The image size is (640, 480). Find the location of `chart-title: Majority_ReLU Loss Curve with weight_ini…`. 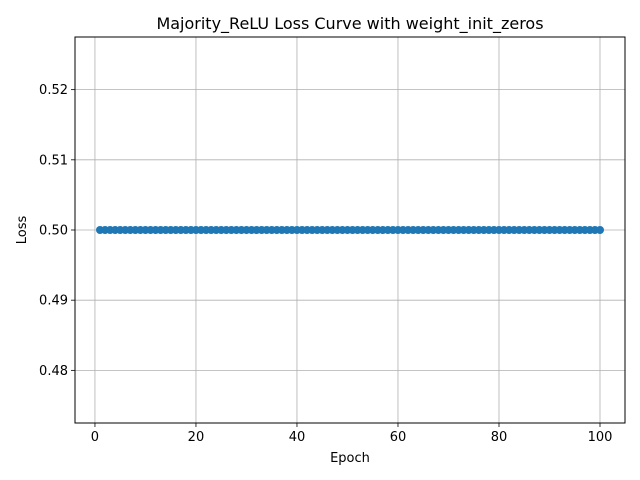

chart-title: Majority_ReLU Loss Curve with weight_ini… is located at coordinates (349, 24).